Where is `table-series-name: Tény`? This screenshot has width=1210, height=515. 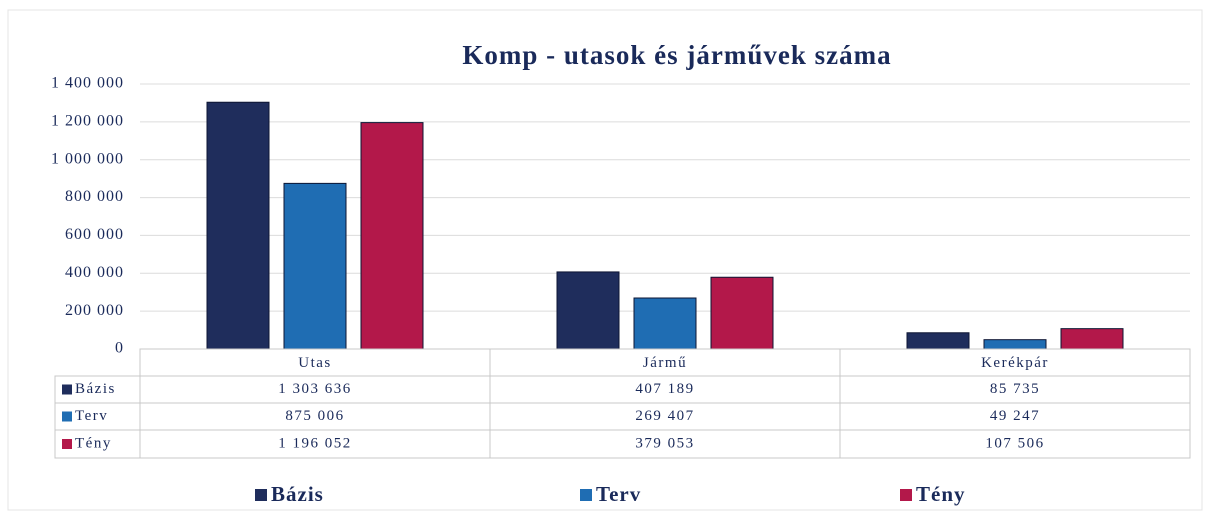
table-series-name: Tény is located at coordinates (93, 443).